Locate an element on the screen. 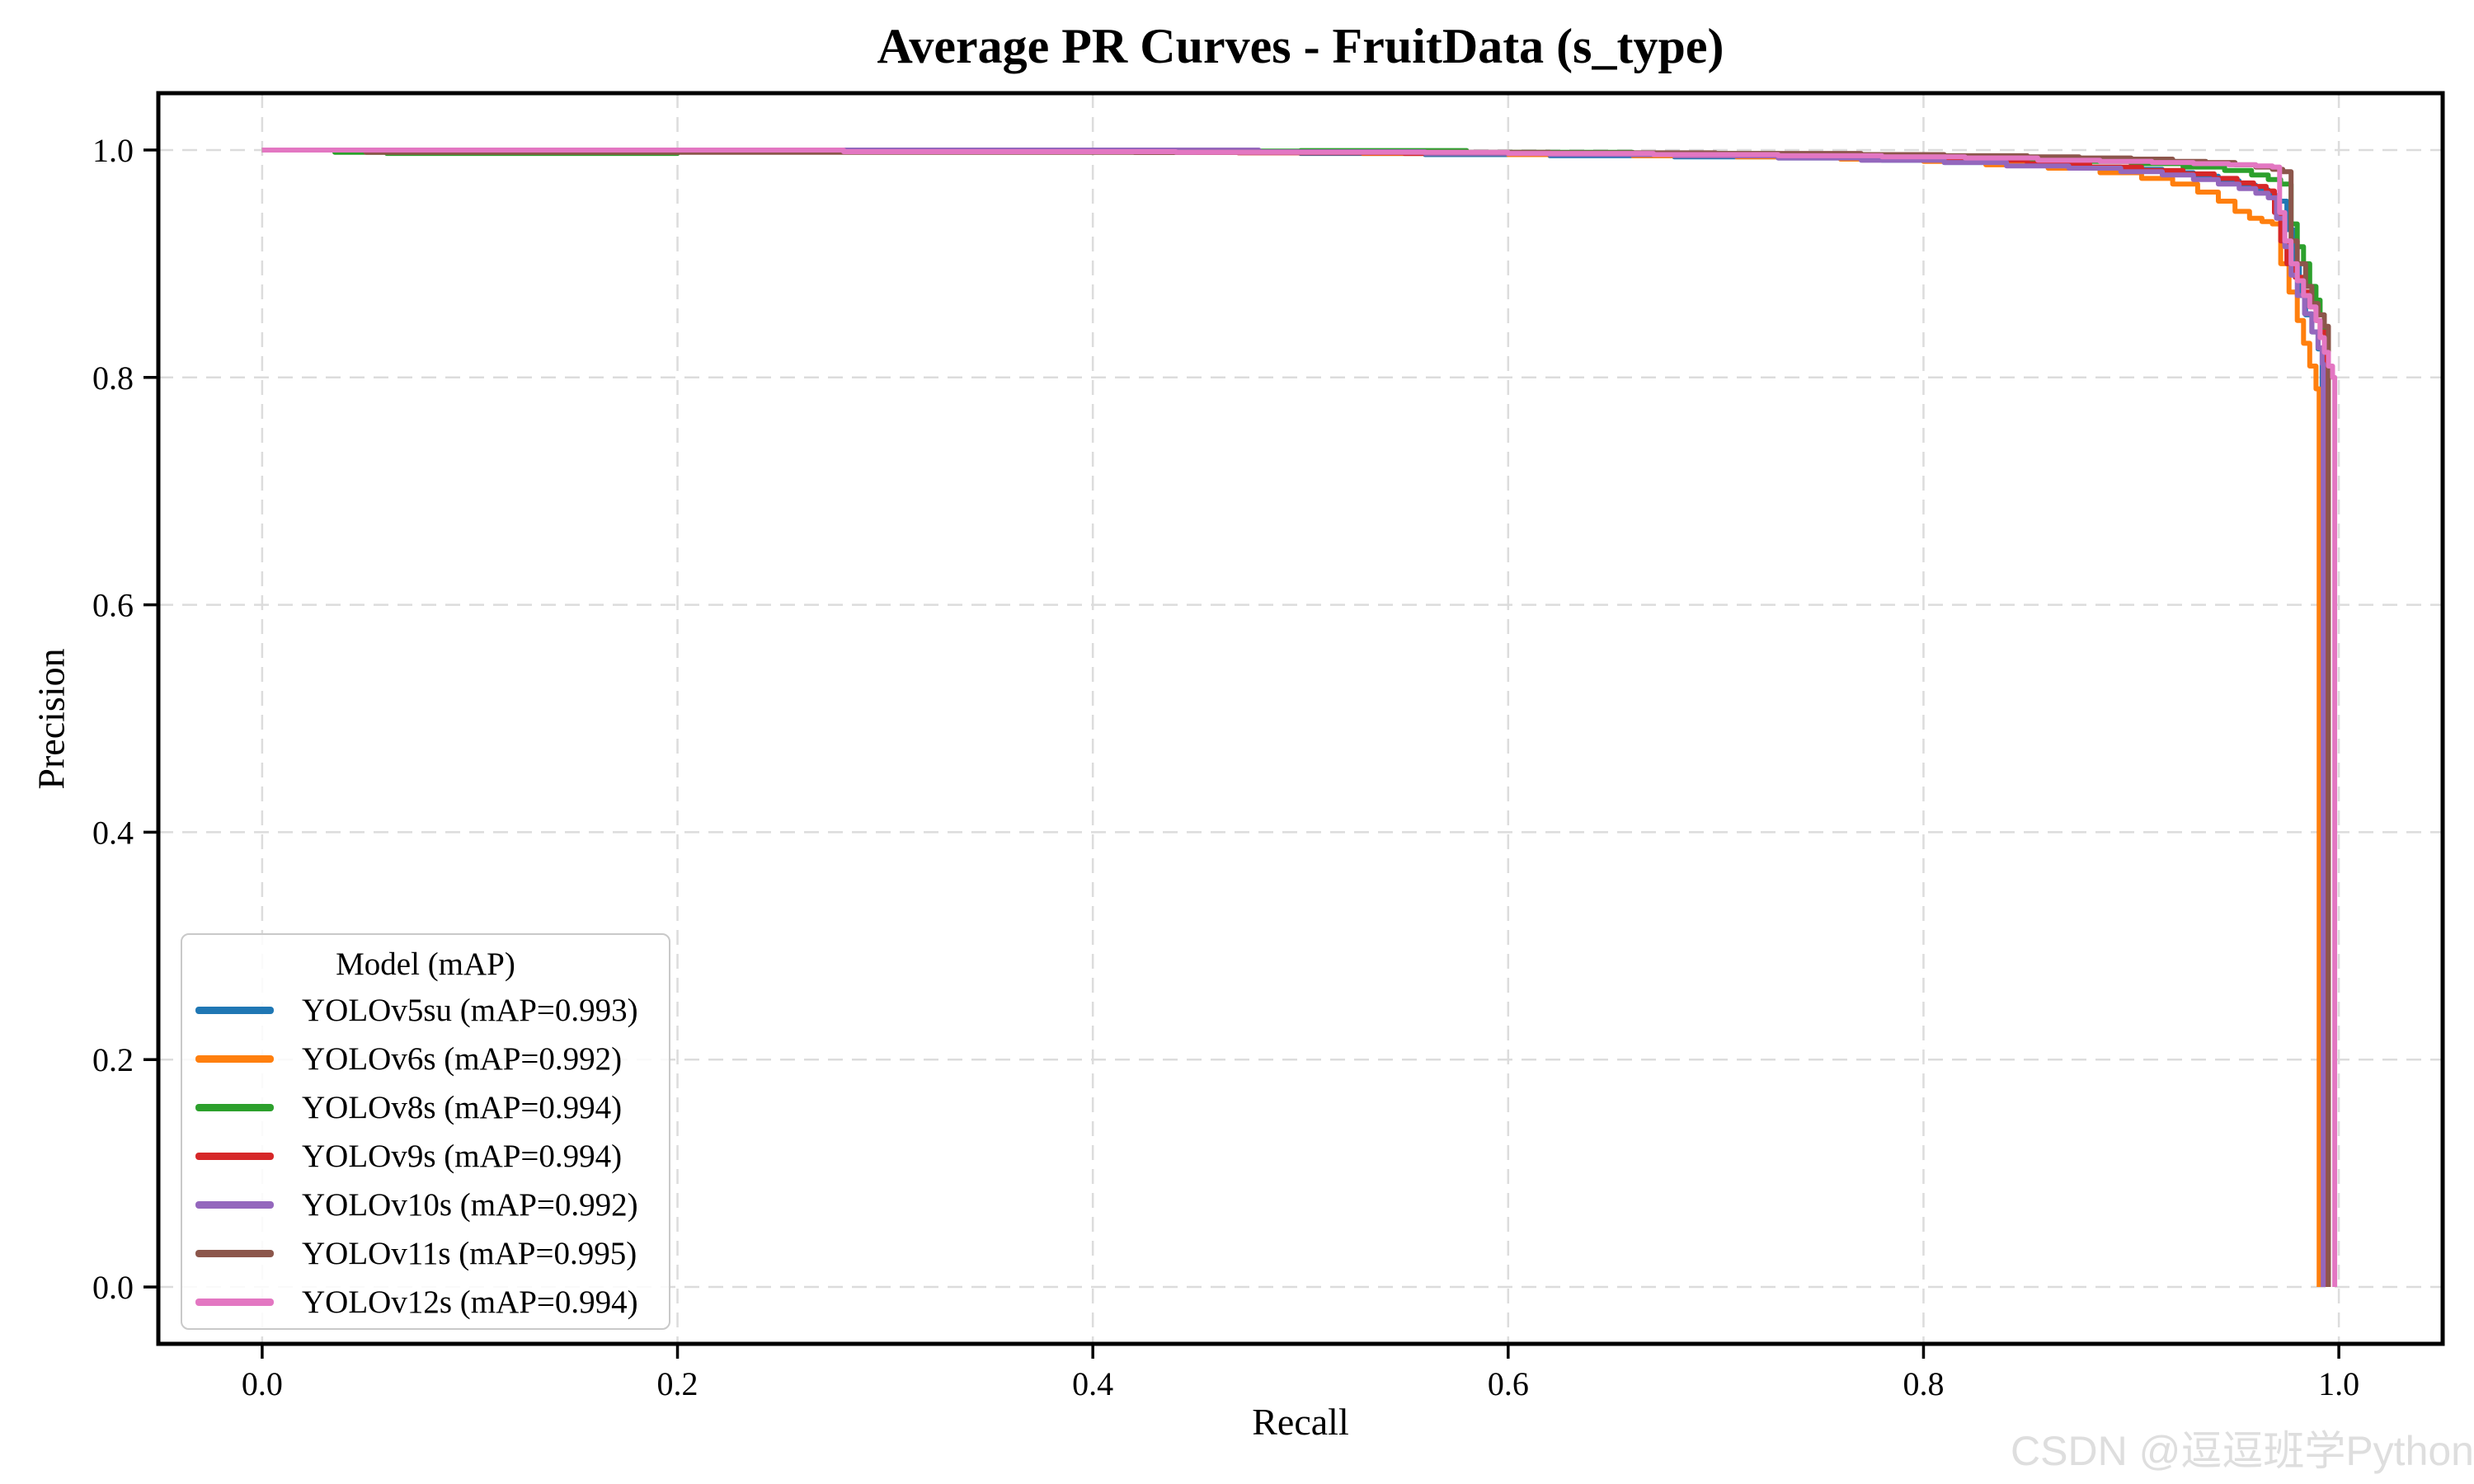 The width and height of the screenshot is (2474, 1484). legend-swatch-YOLOv6s is located at coordinates (234, 1059).